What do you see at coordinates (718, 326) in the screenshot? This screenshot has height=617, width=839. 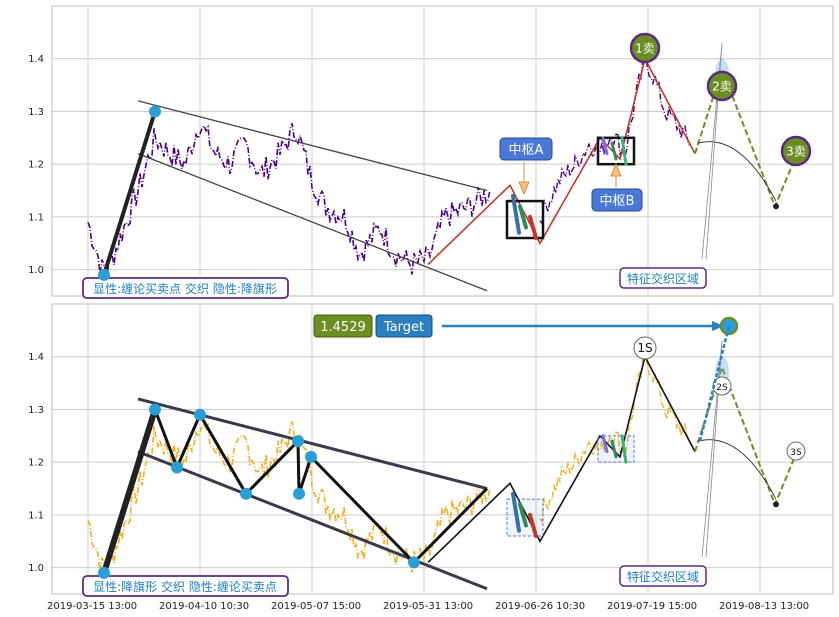 I see `target-arrowhead` at bounding box center [718, 326].